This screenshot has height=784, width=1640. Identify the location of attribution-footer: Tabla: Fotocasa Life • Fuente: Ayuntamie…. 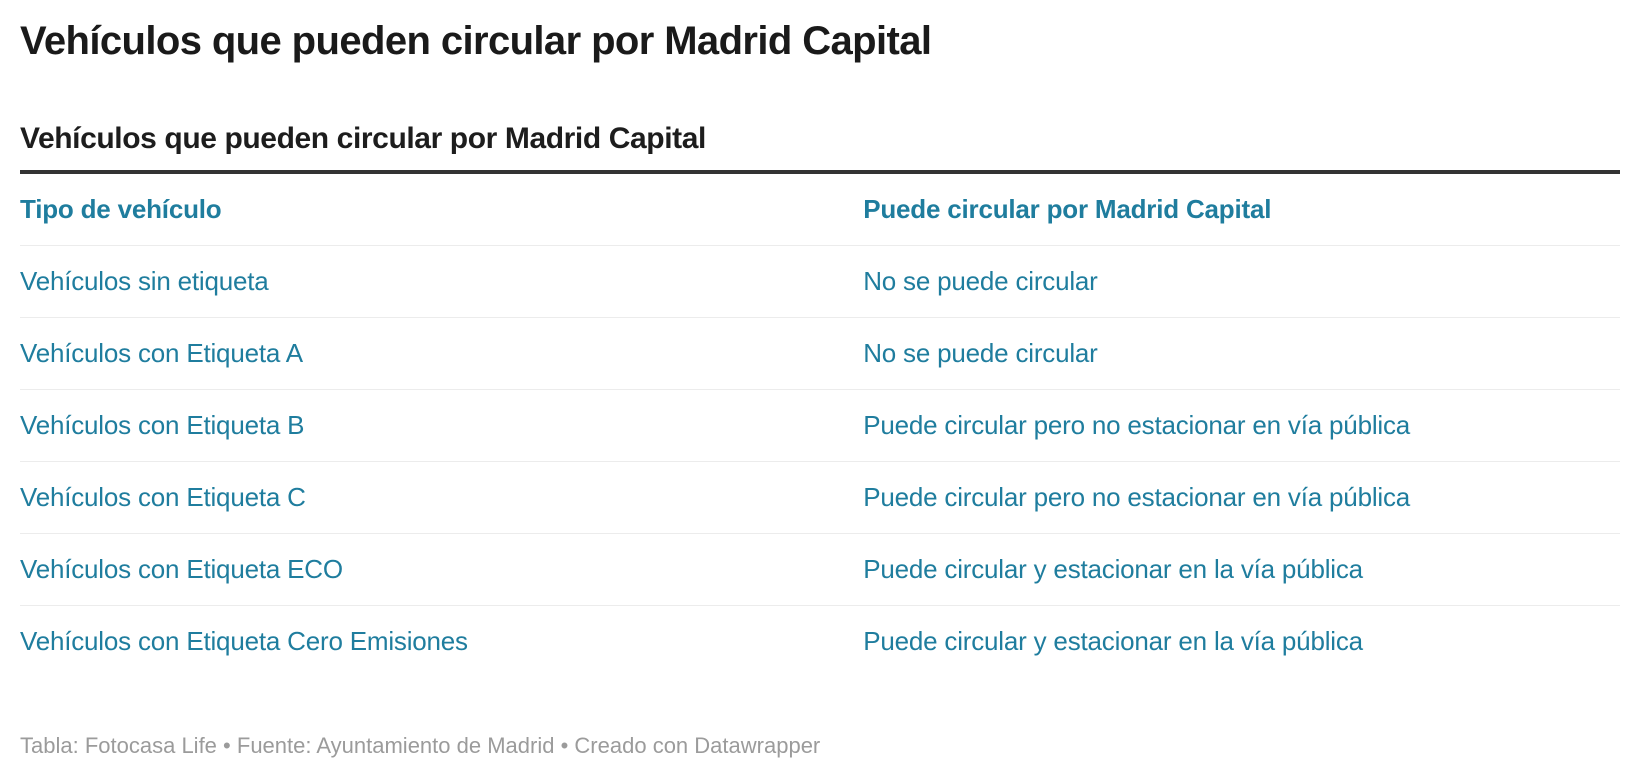
(820, 746).